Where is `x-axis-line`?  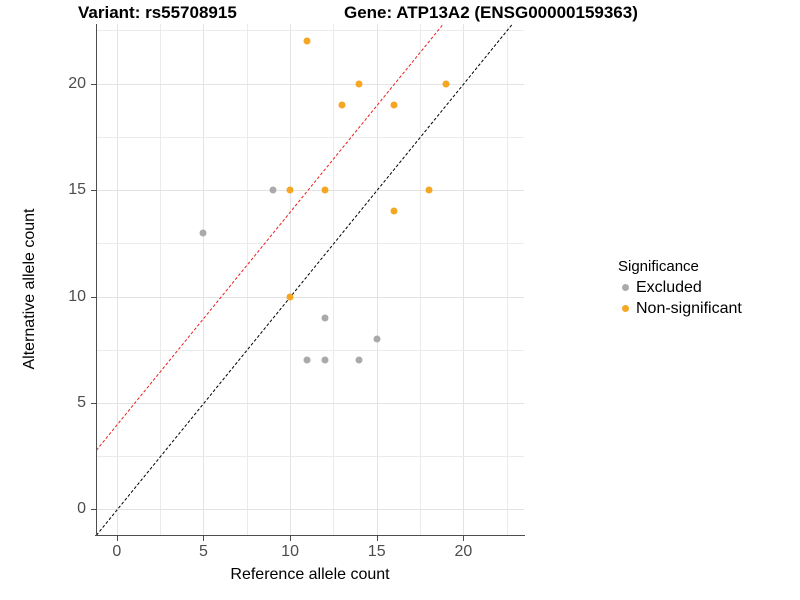
x-axis-line is located at coordinates (310, 535).